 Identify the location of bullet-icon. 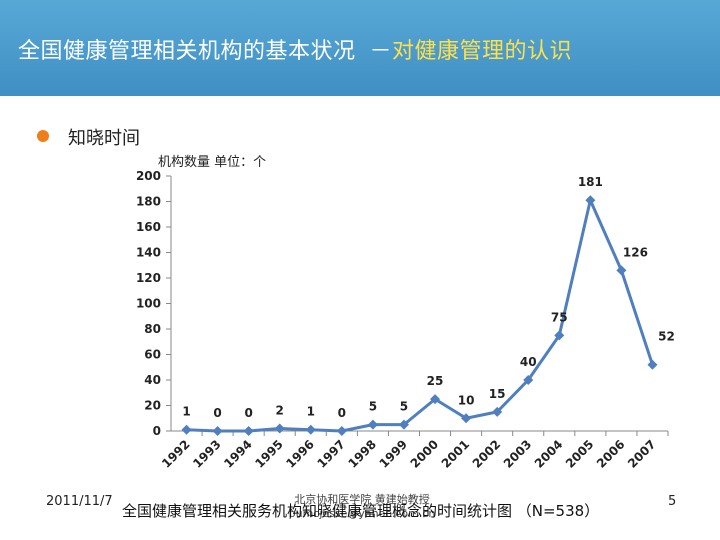
(43, 136).